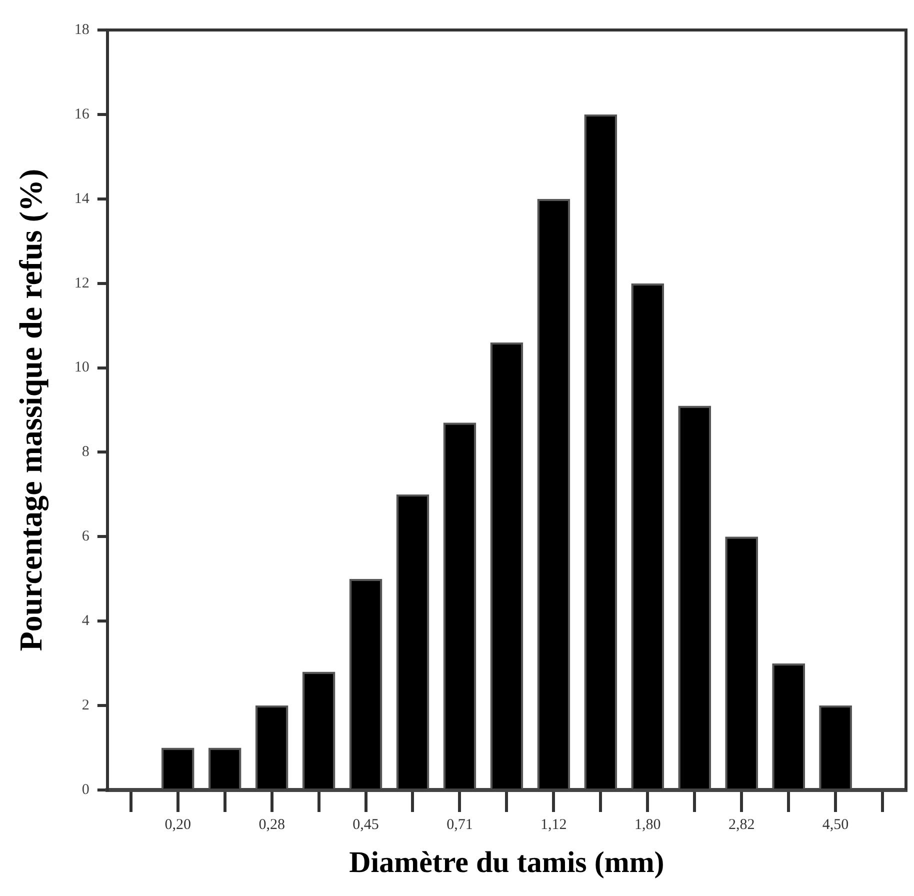 The image size is (914, 896). Describe the element at coordinates (365, 824) in the screenshot. I see `x-tick-label: 0,45` at that location.